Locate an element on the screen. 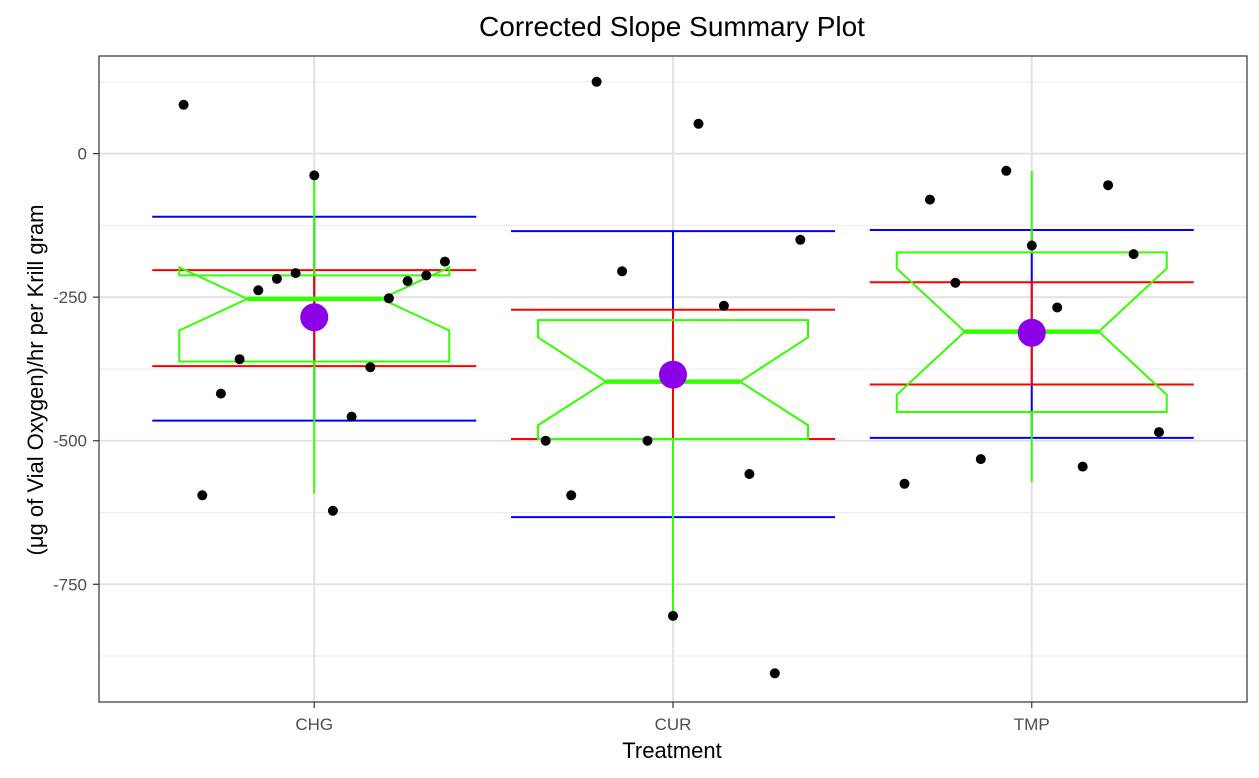  x-axis-title: Treatment is located at coordinates (671, 750).